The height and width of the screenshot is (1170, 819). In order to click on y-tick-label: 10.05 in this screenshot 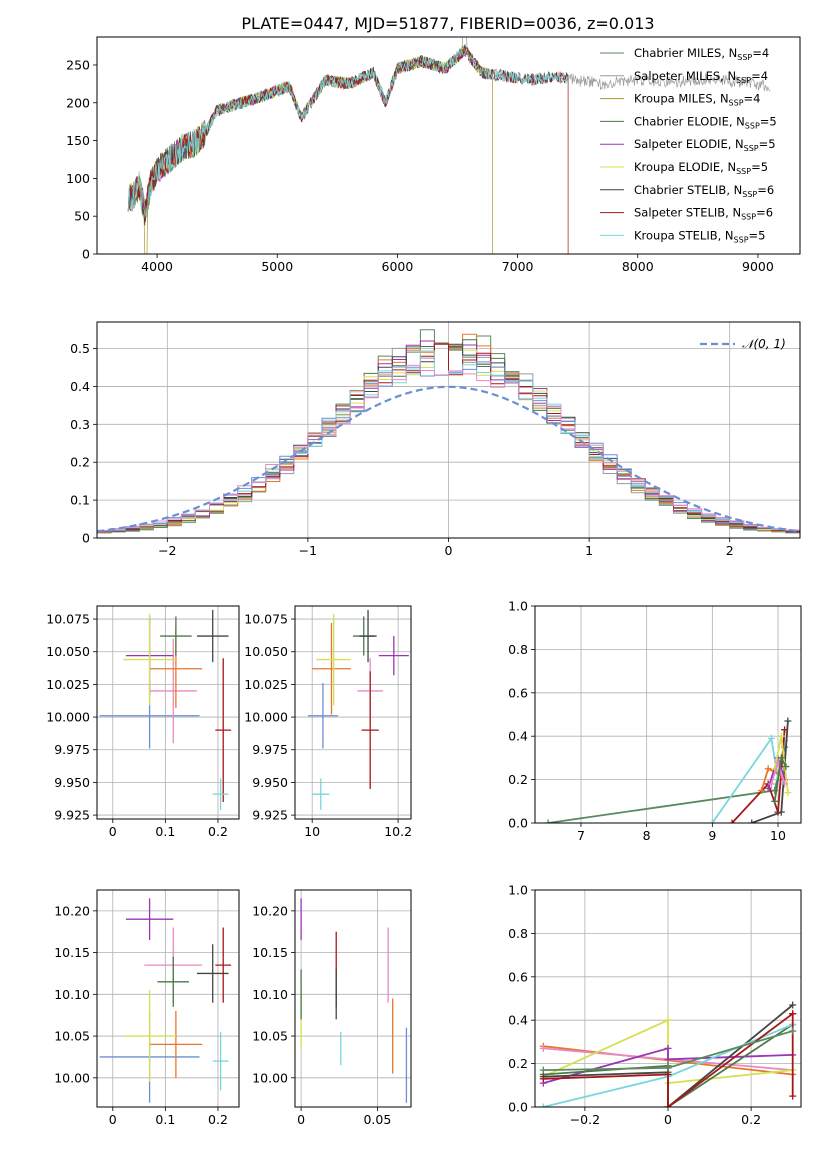, I will do `click(270, 1036)`.